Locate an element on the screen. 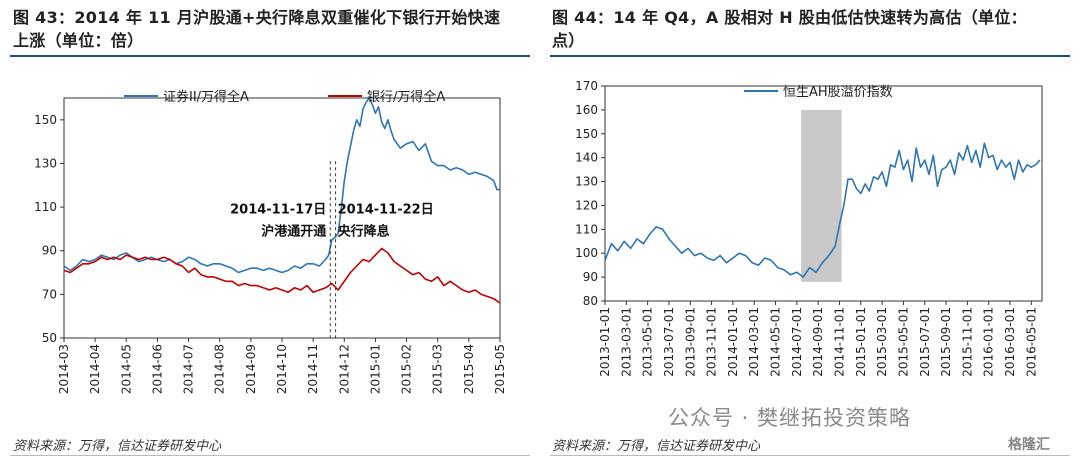  y-tick-label: 120 is located at coordinates (586, 205).